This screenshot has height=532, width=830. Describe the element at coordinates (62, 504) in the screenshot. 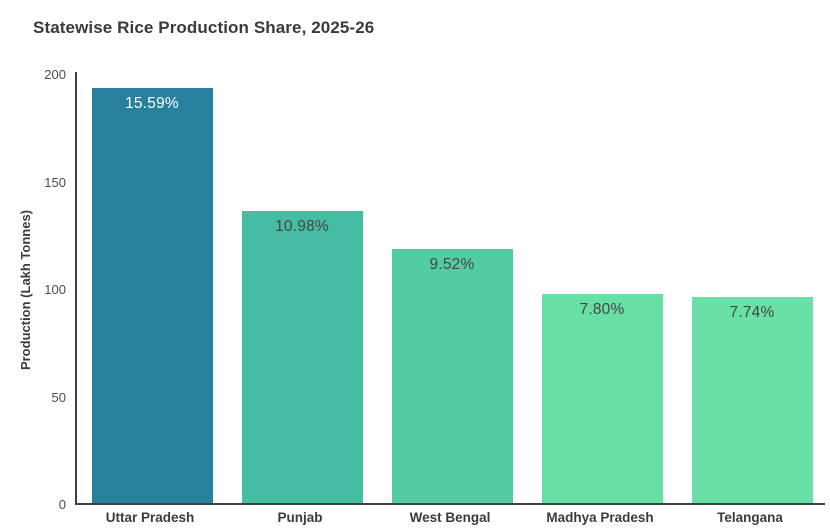

I see `y-tick-label: 0` at that location.